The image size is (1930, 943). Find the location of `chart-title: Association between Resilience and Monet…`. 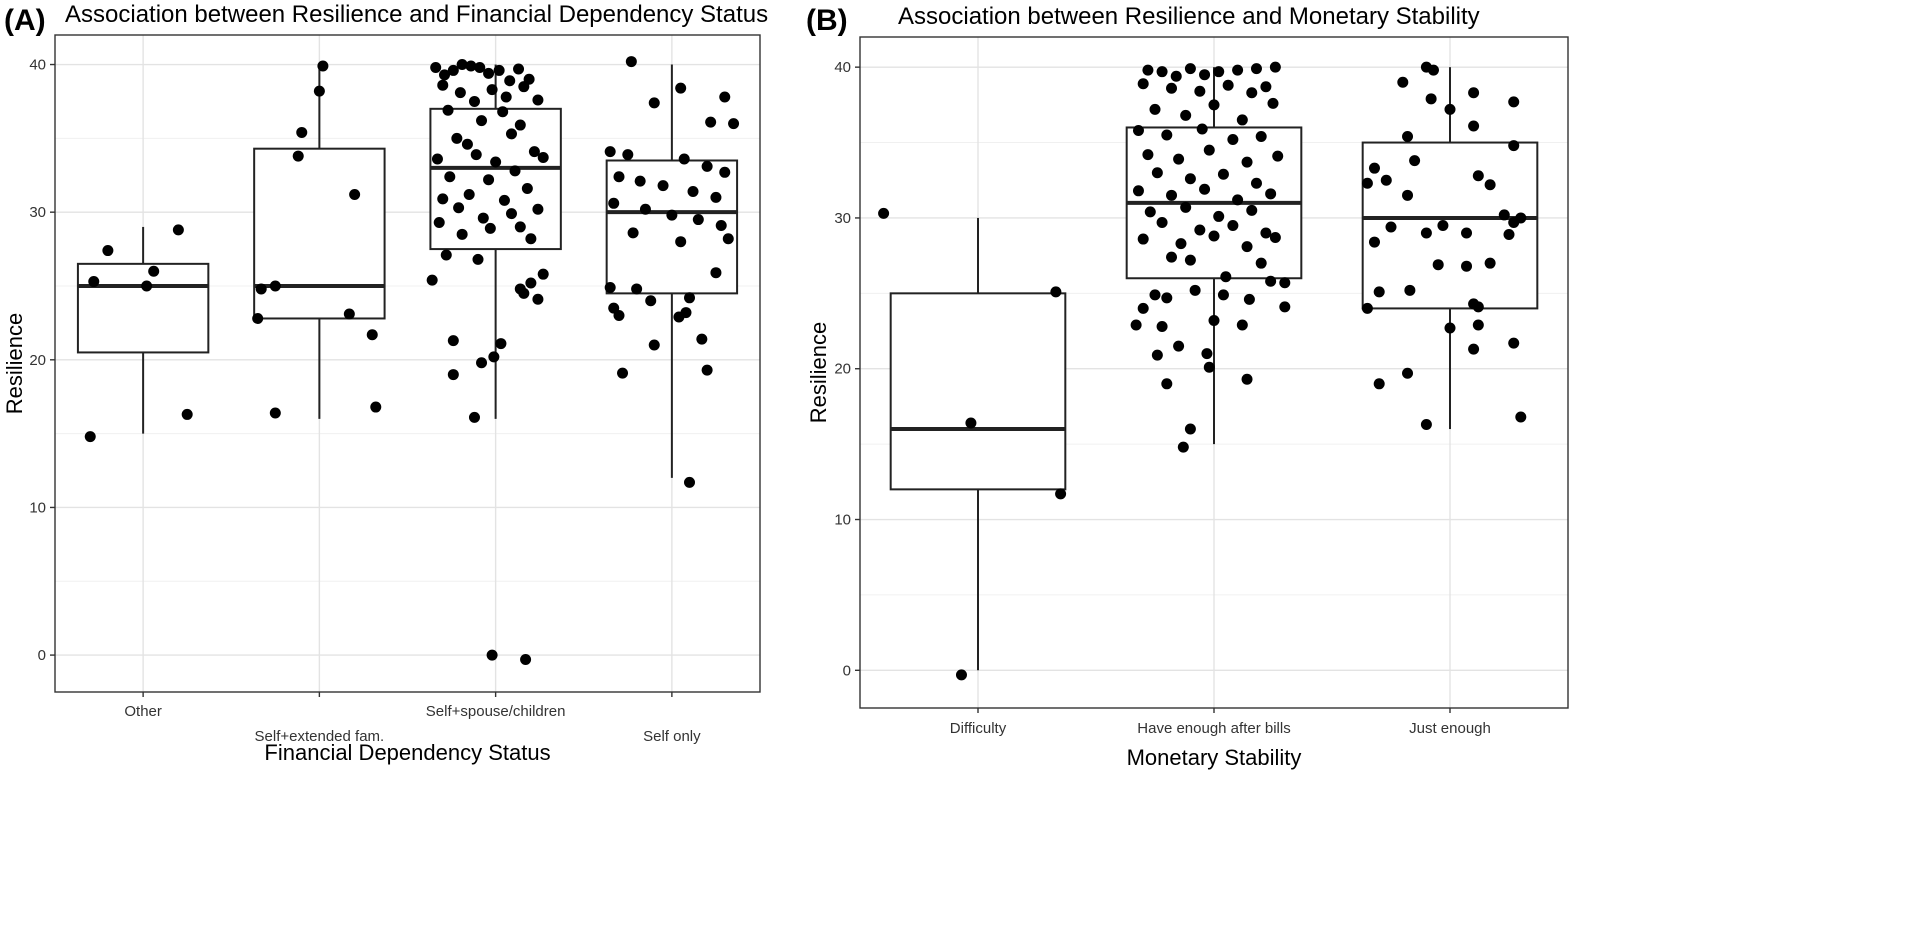

chart-title: Association between Resilience and Monet… is located at coordinates (1189, 16).